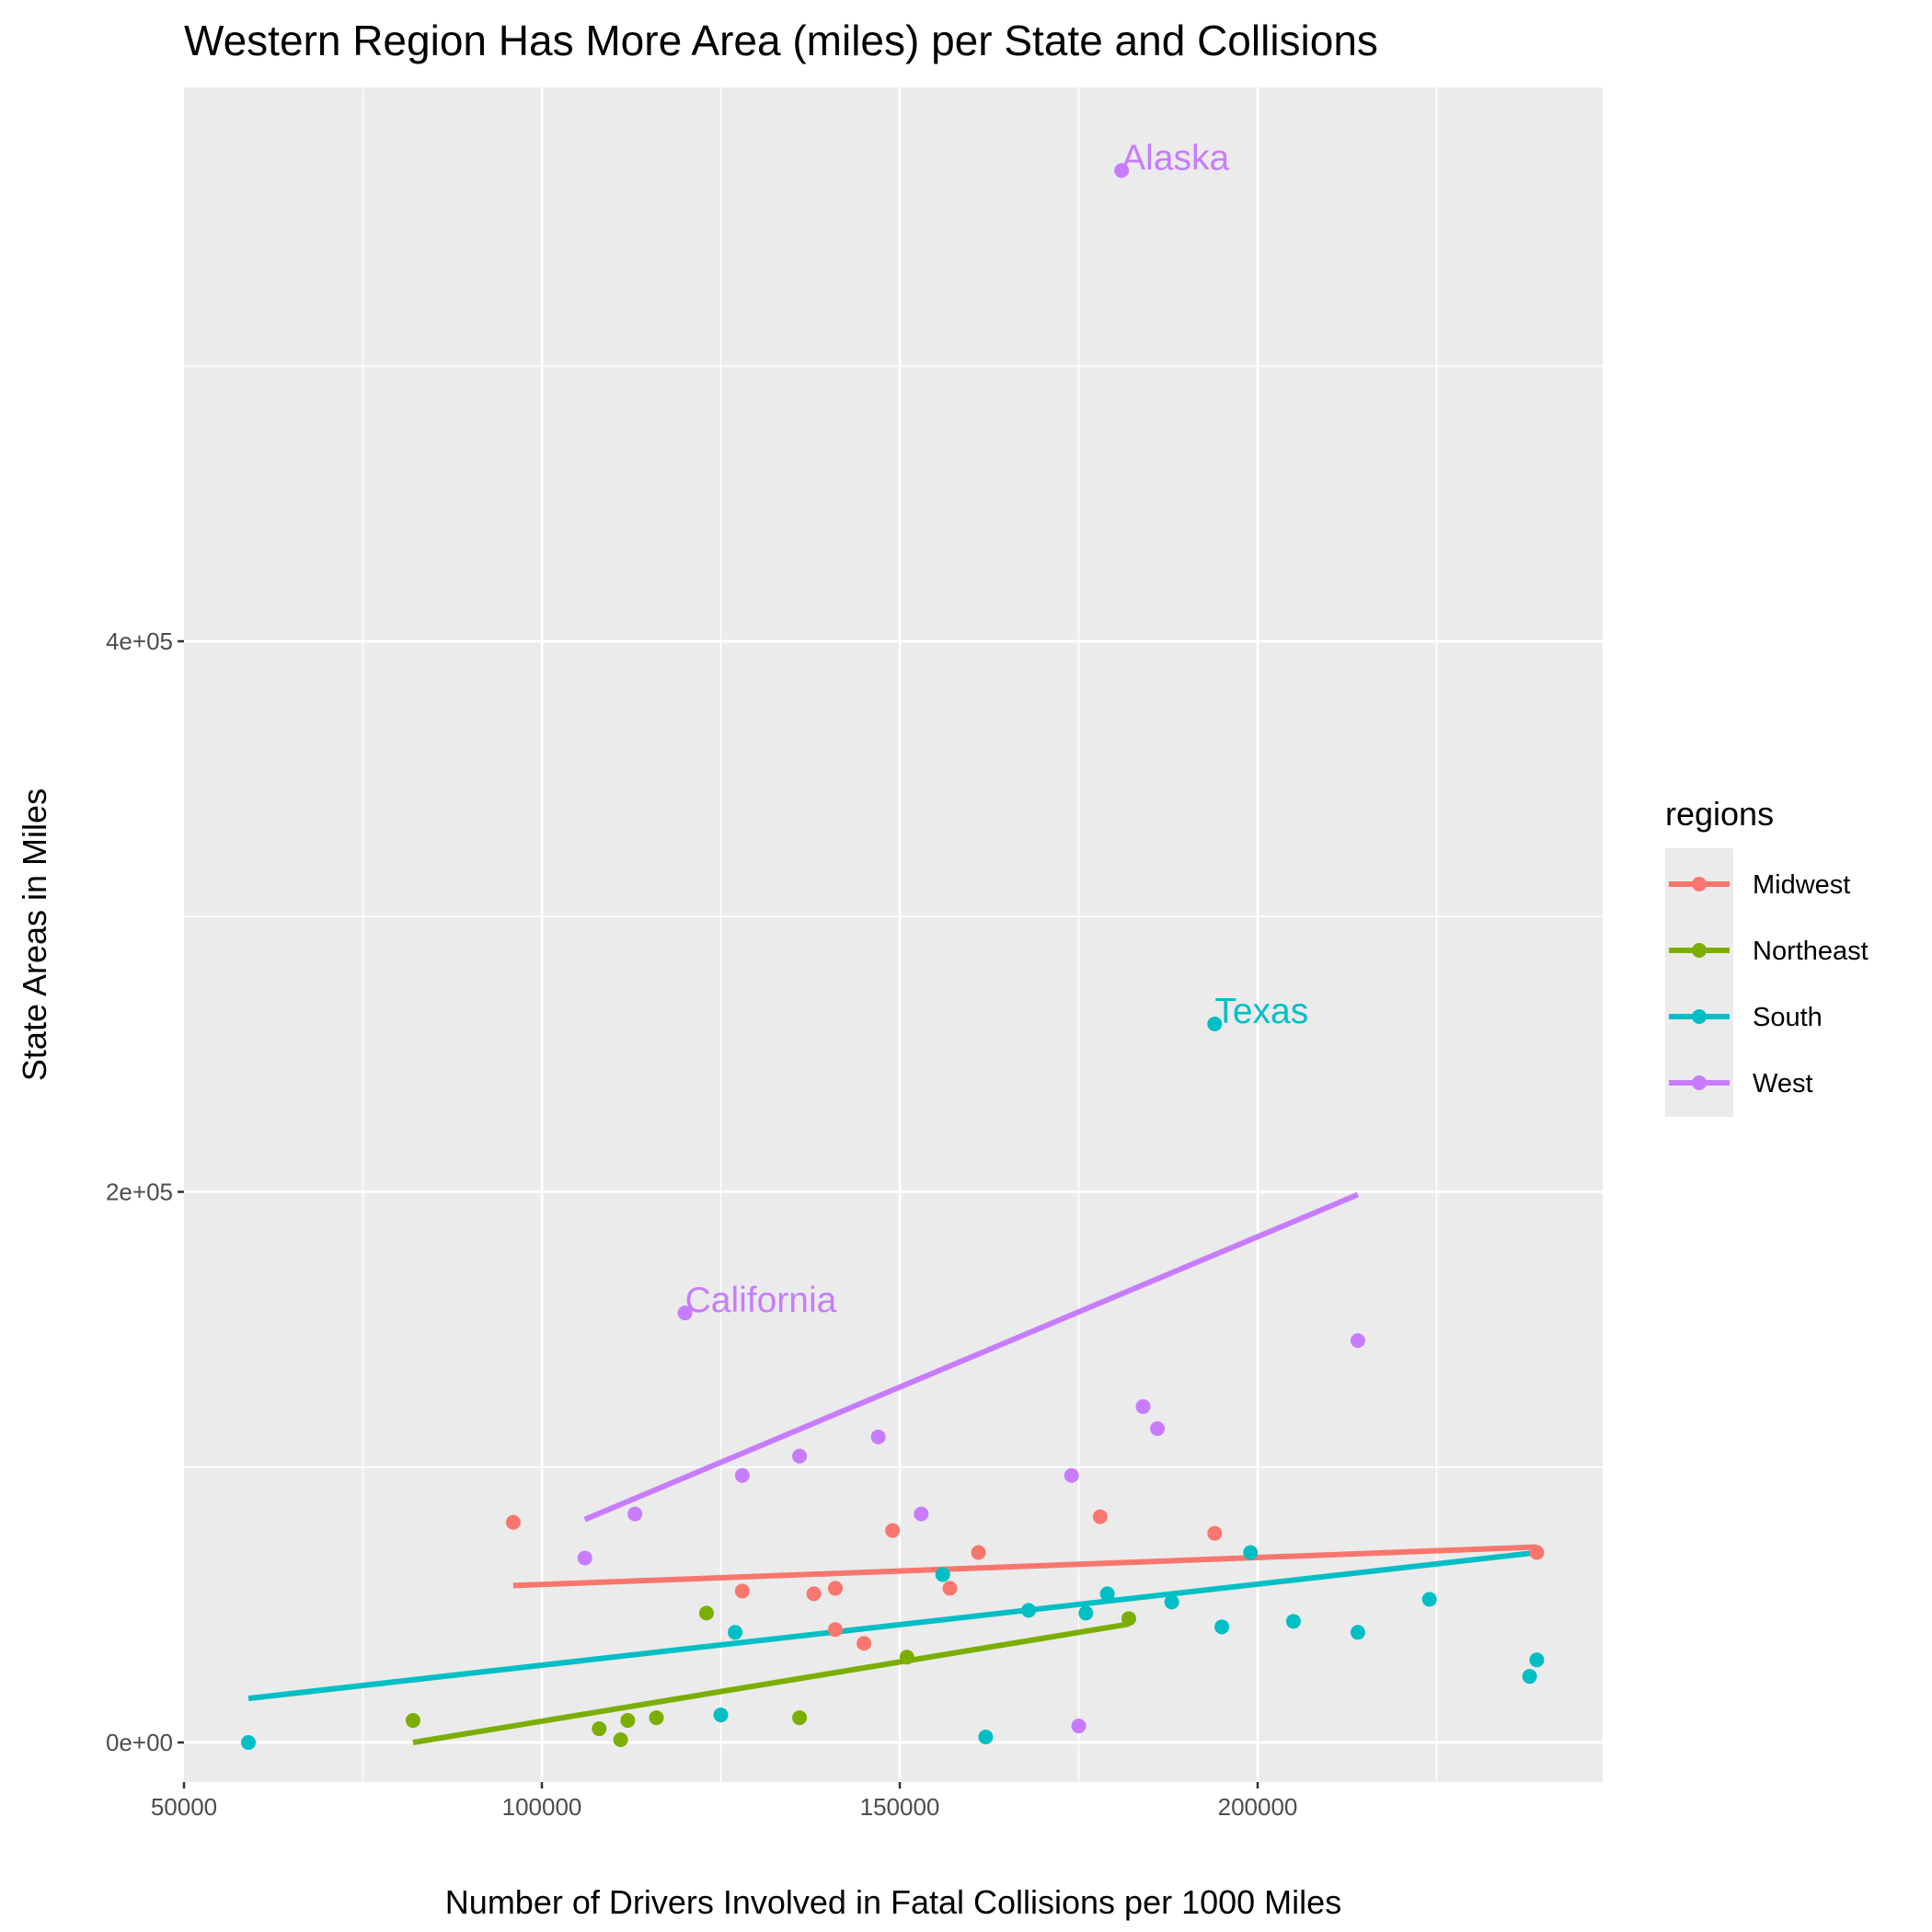  What do you see at coordinates (1024, 1566) in the screenshot?
I see `trend-line-midwest` at bounding box center [1024, 1566].